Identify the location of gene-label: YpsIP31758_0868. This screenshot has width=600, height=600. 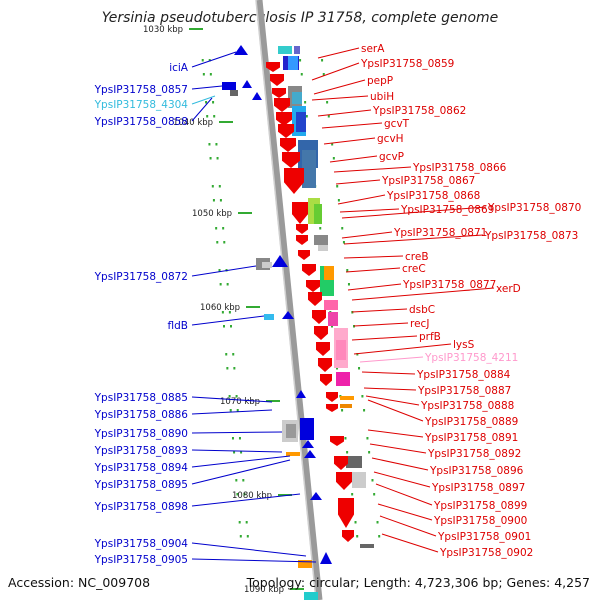
(433, 196).